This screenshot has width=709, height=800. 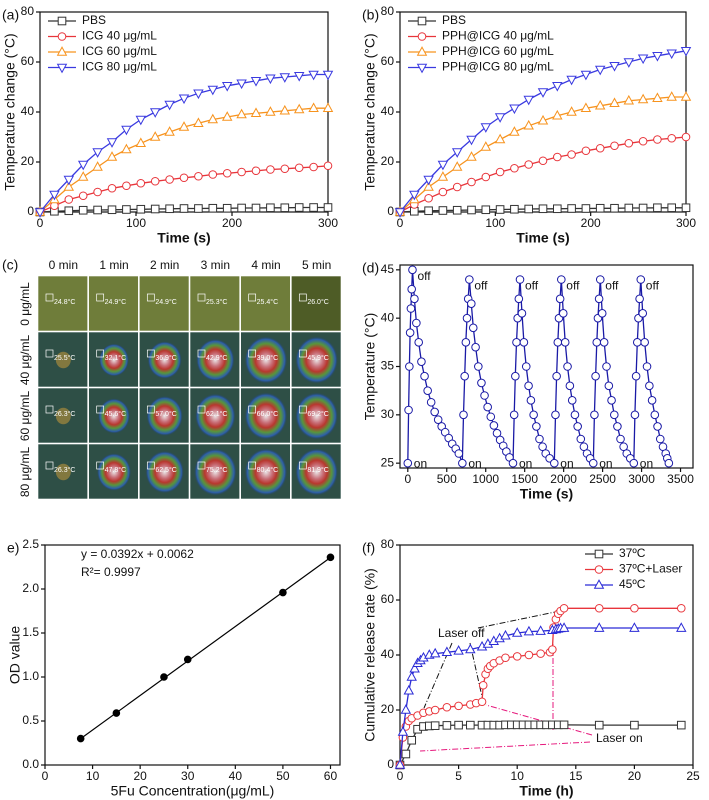 What do you see at coordinates (216, 470) in the screenshot?
I see `temperature-reading: 75.2°C` at bounding box center [216, 470].